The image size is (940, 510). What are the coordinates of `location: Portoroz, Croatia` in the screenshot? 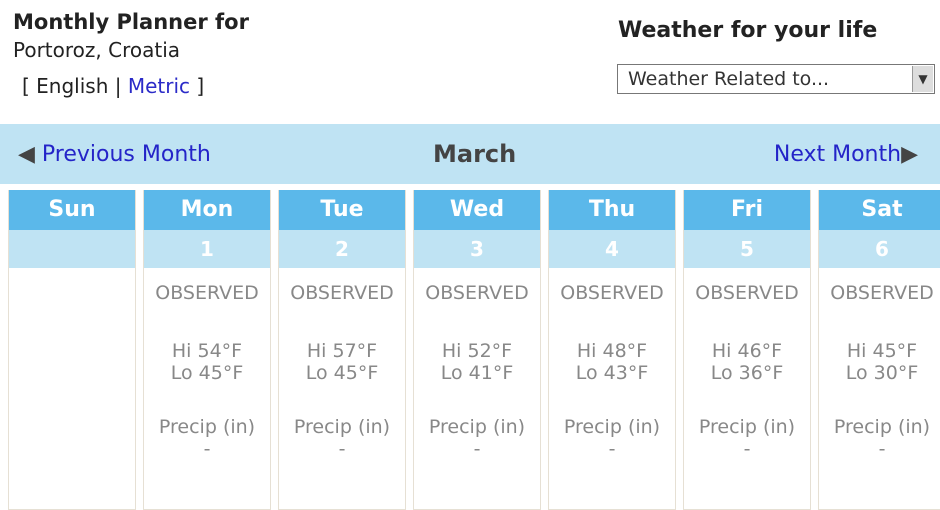 It's located at (97, 50).